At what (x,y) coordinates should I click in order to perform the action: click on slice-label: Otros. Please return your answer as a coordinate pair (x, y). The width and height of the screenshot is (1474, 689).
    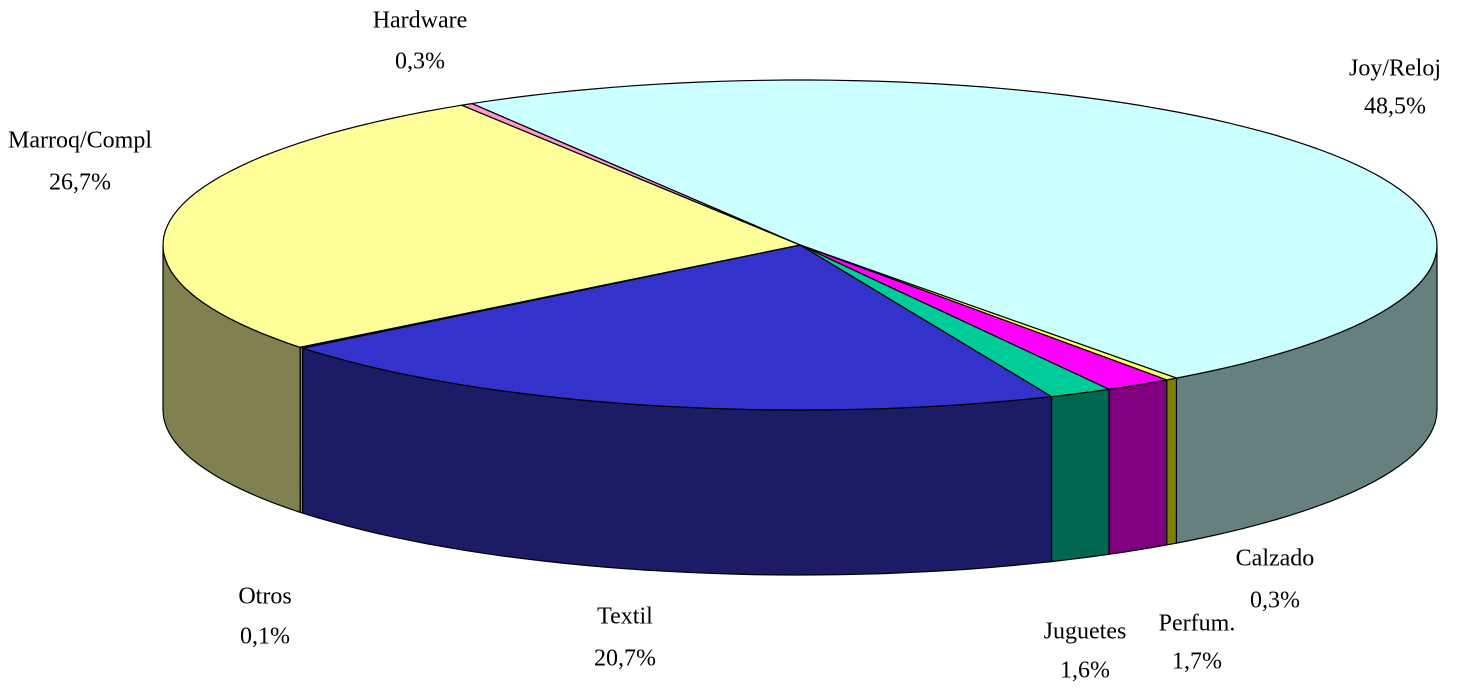
    Looking at the image, I should click on (264, 597).